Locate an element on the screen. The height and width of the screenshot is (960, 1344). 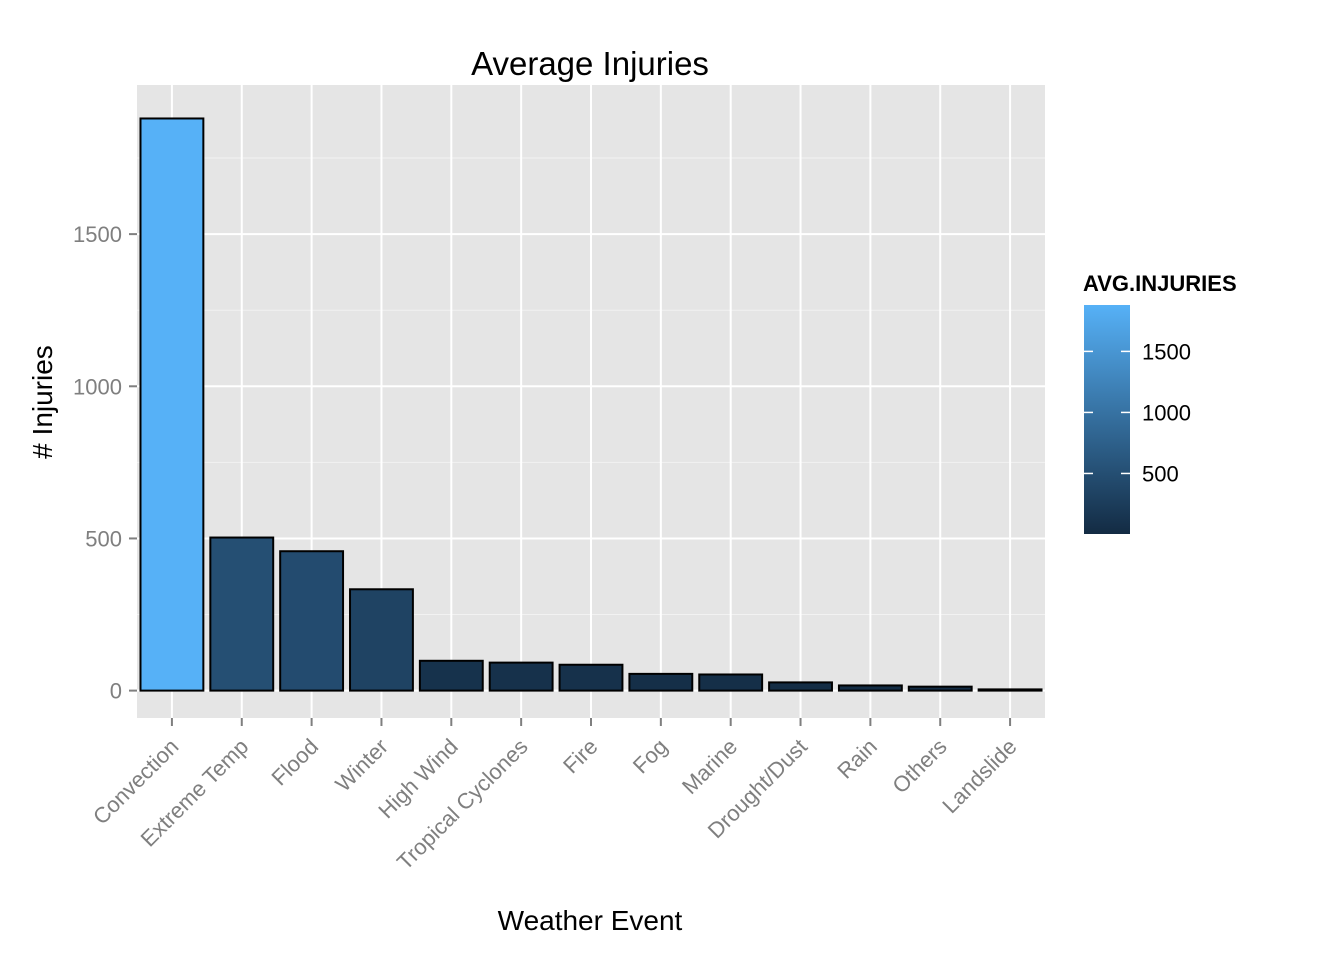
x-tick-label: Tropical Cyclones is located at coordinates (462, 804).